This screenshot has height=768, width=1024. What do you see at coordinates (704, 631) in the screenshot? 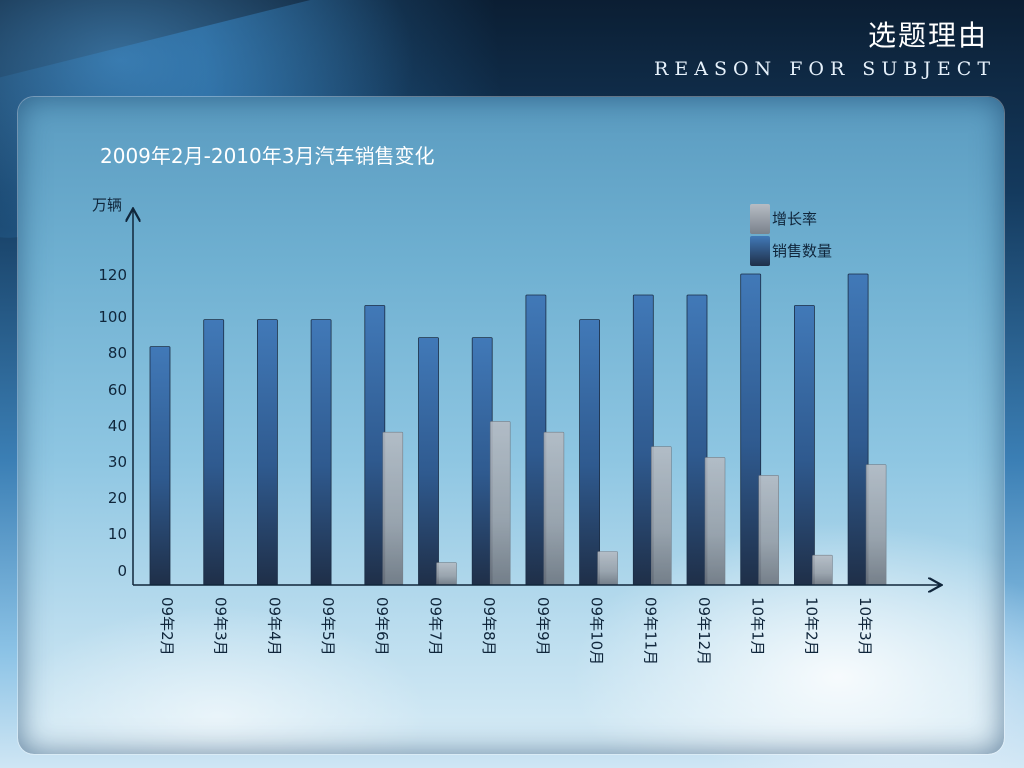
I see `x-tick-label: 09年12月` at bounding box center [704, 631].